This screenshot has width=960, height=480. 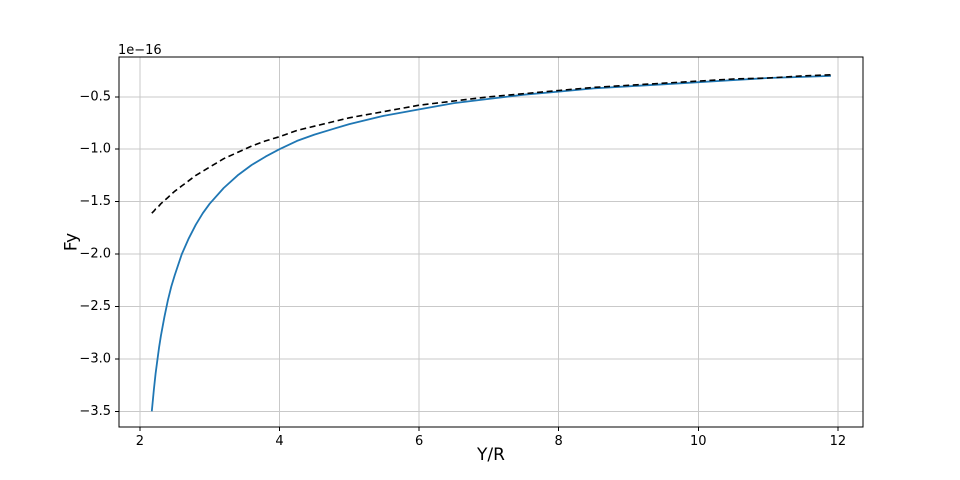 I want to click on x-tick-label: 2, so click(x=140, y=441).